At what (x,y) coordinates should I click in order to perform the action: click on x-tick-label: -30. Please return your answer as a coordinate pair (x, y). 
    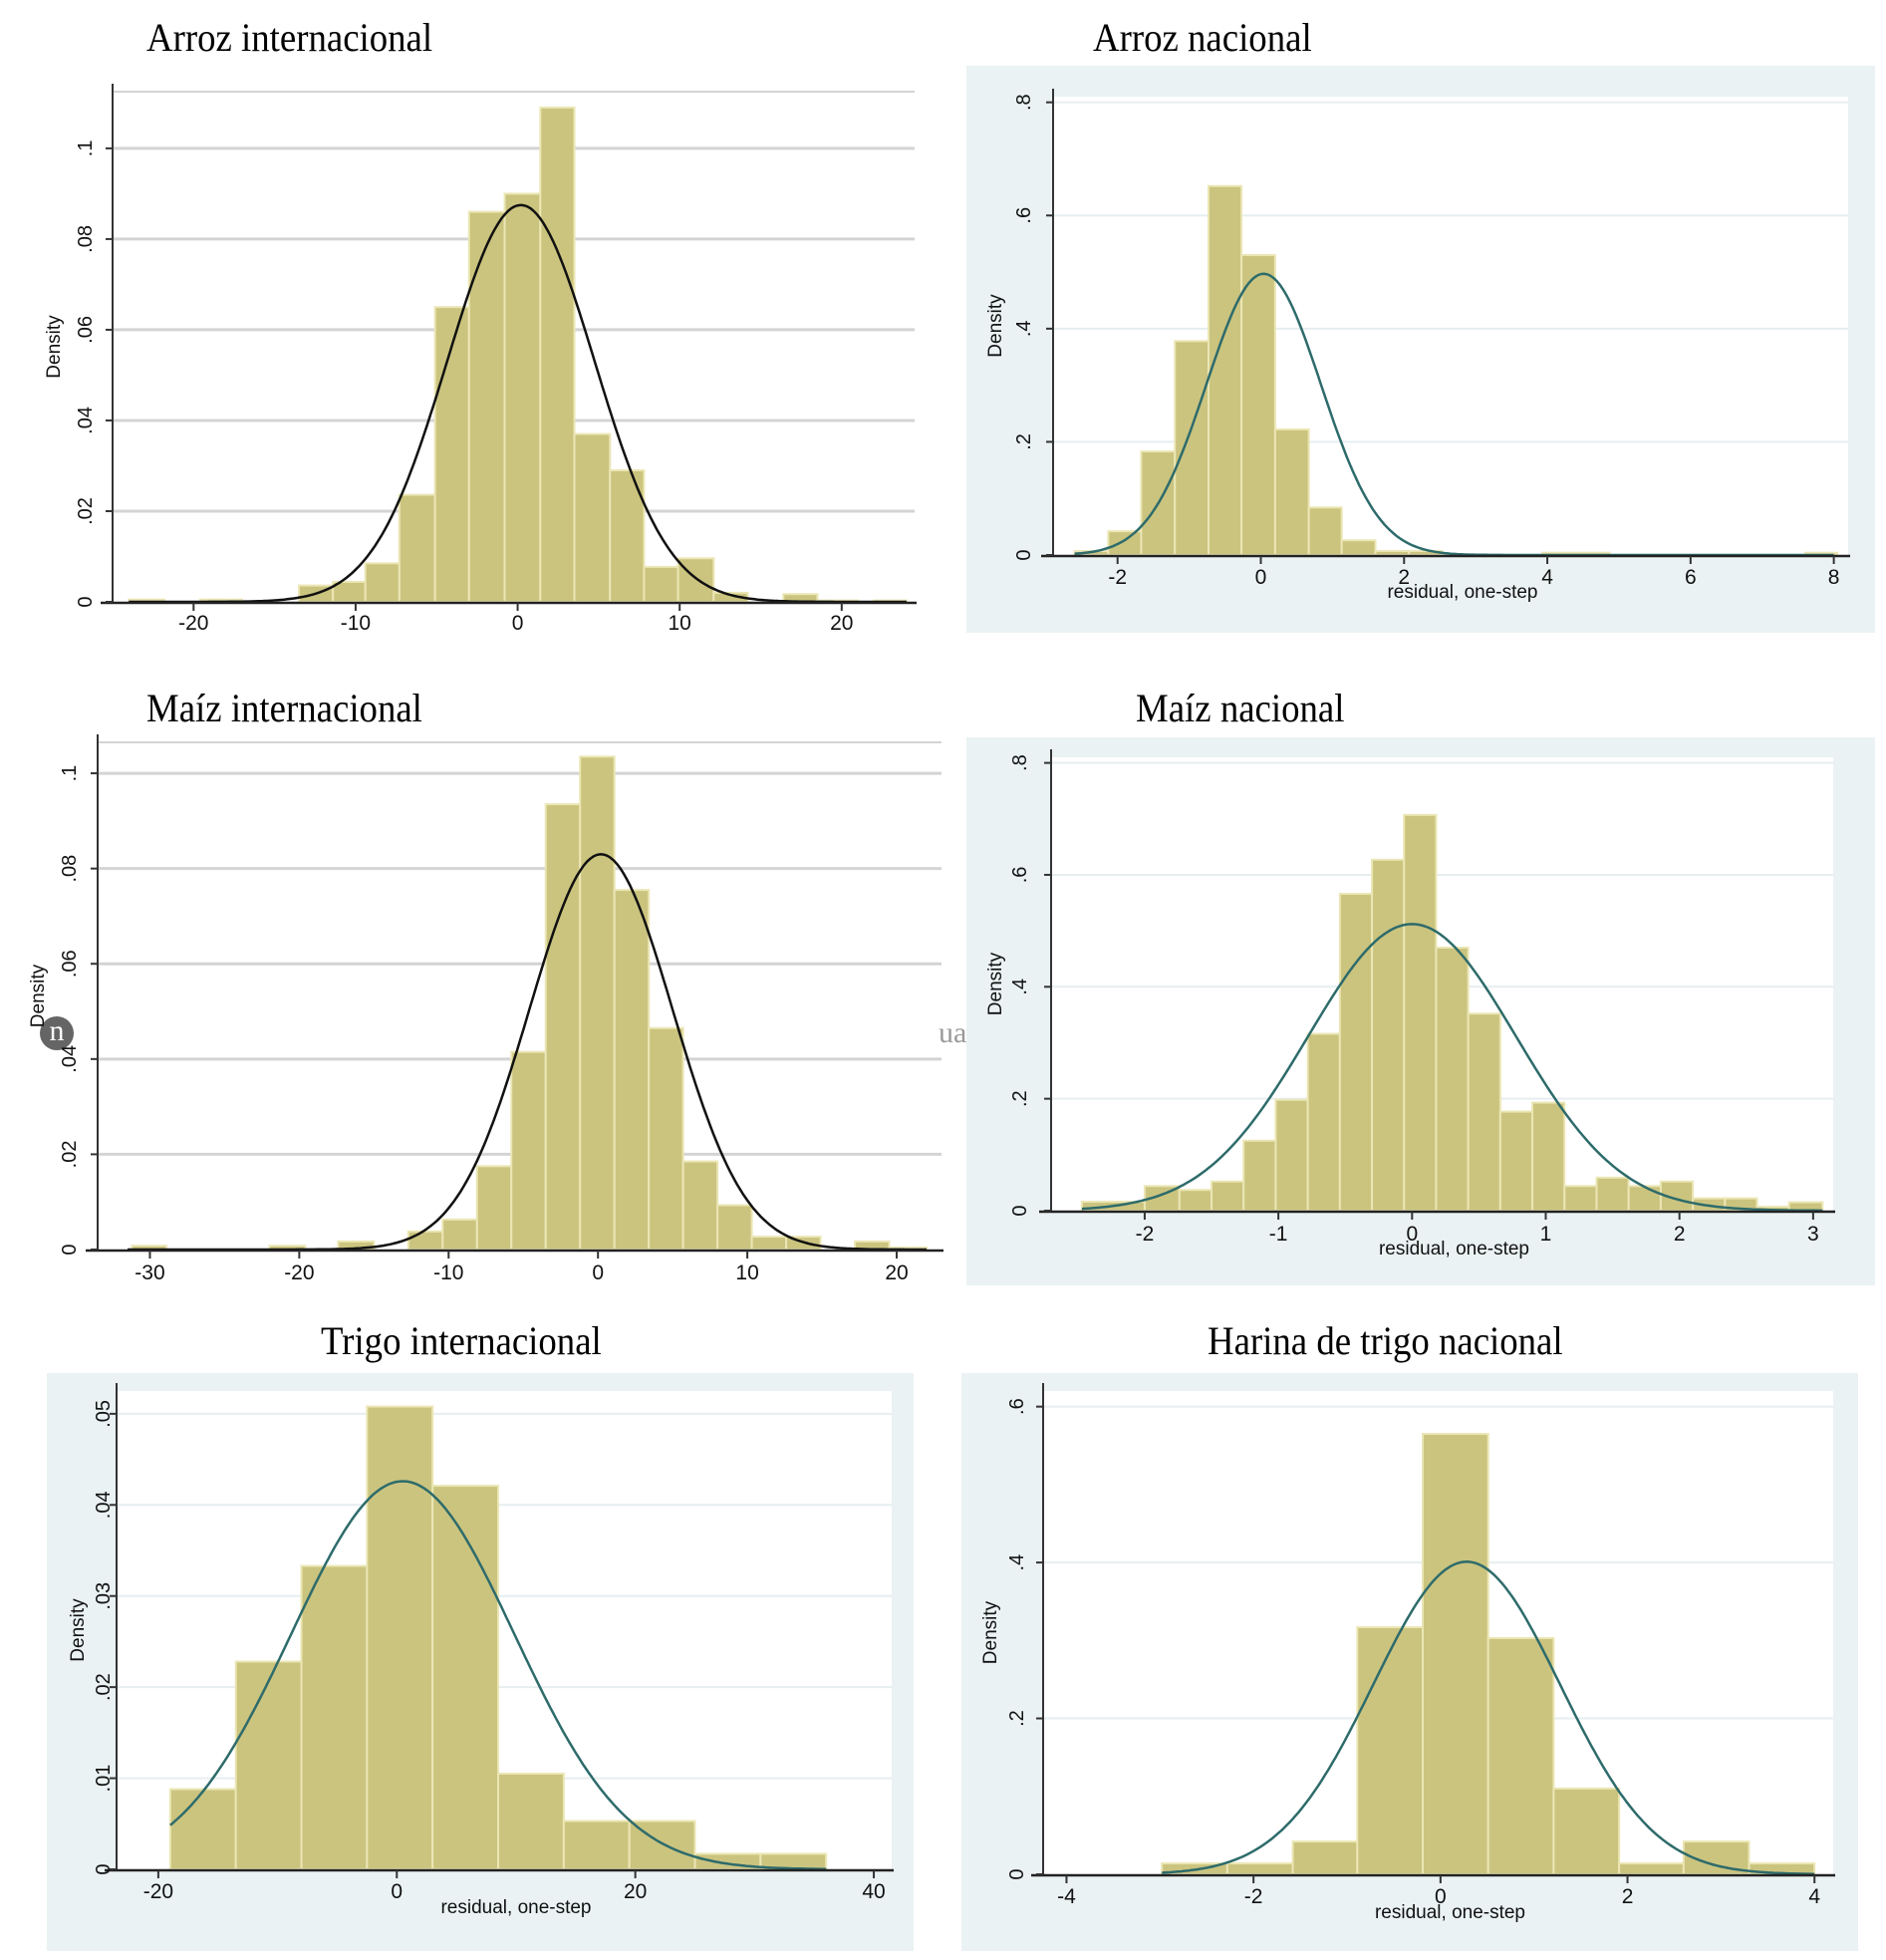
    Looking at the image, I should click on (149, 1272).